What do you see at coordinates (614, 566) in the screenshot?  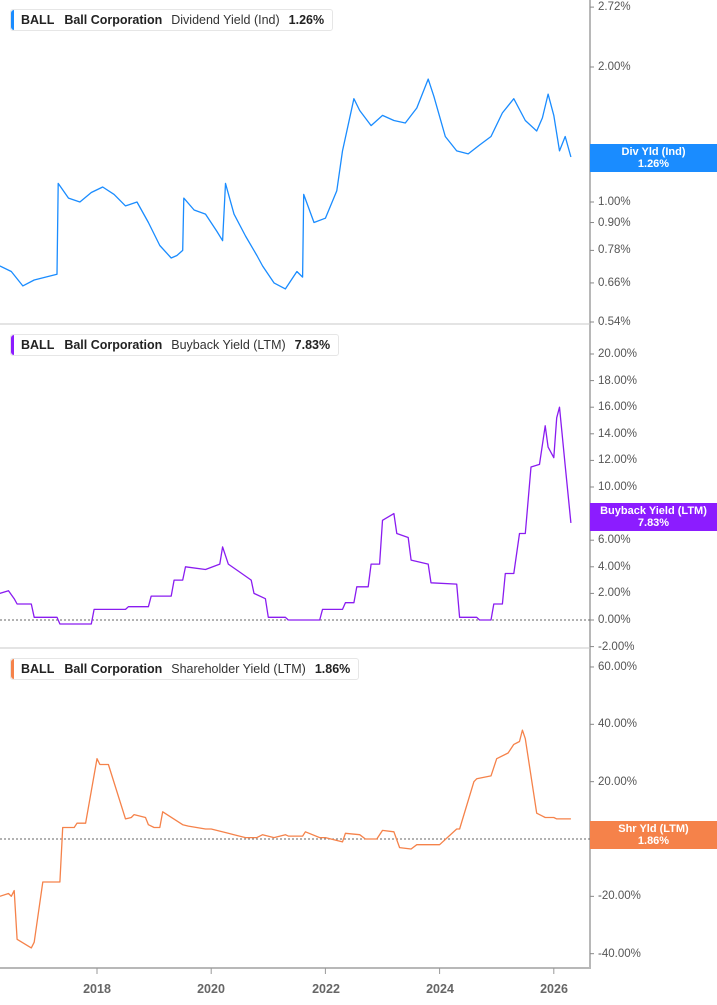 I see `y-tick-label: 4.00%` at bounding box center [614, 566].